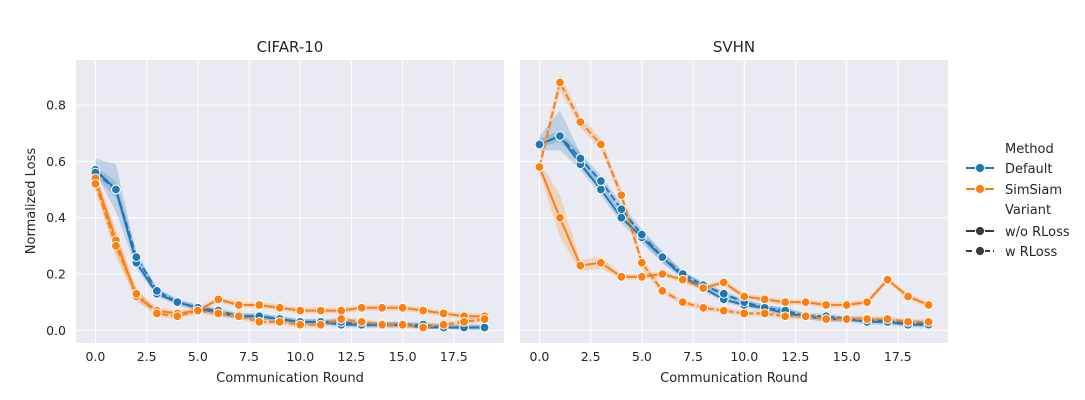  Describe the element at coordinates (980, 251) in the screenshot. I see `legend-w-rloss-marker` at that location.